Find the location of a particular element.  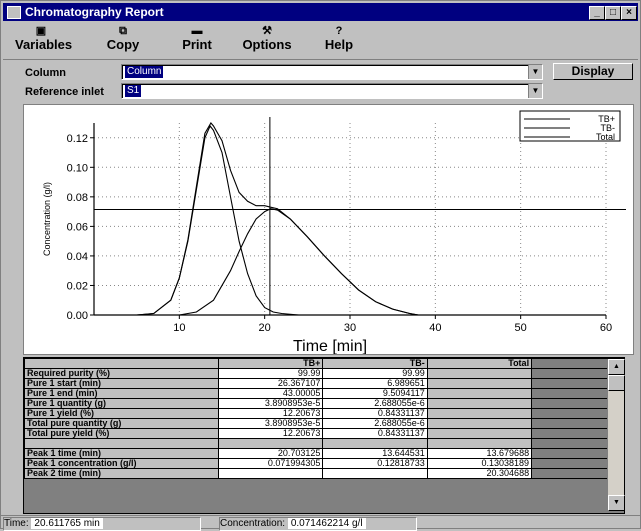

column-select: Column ▼ is located at coordinates (332, 72).